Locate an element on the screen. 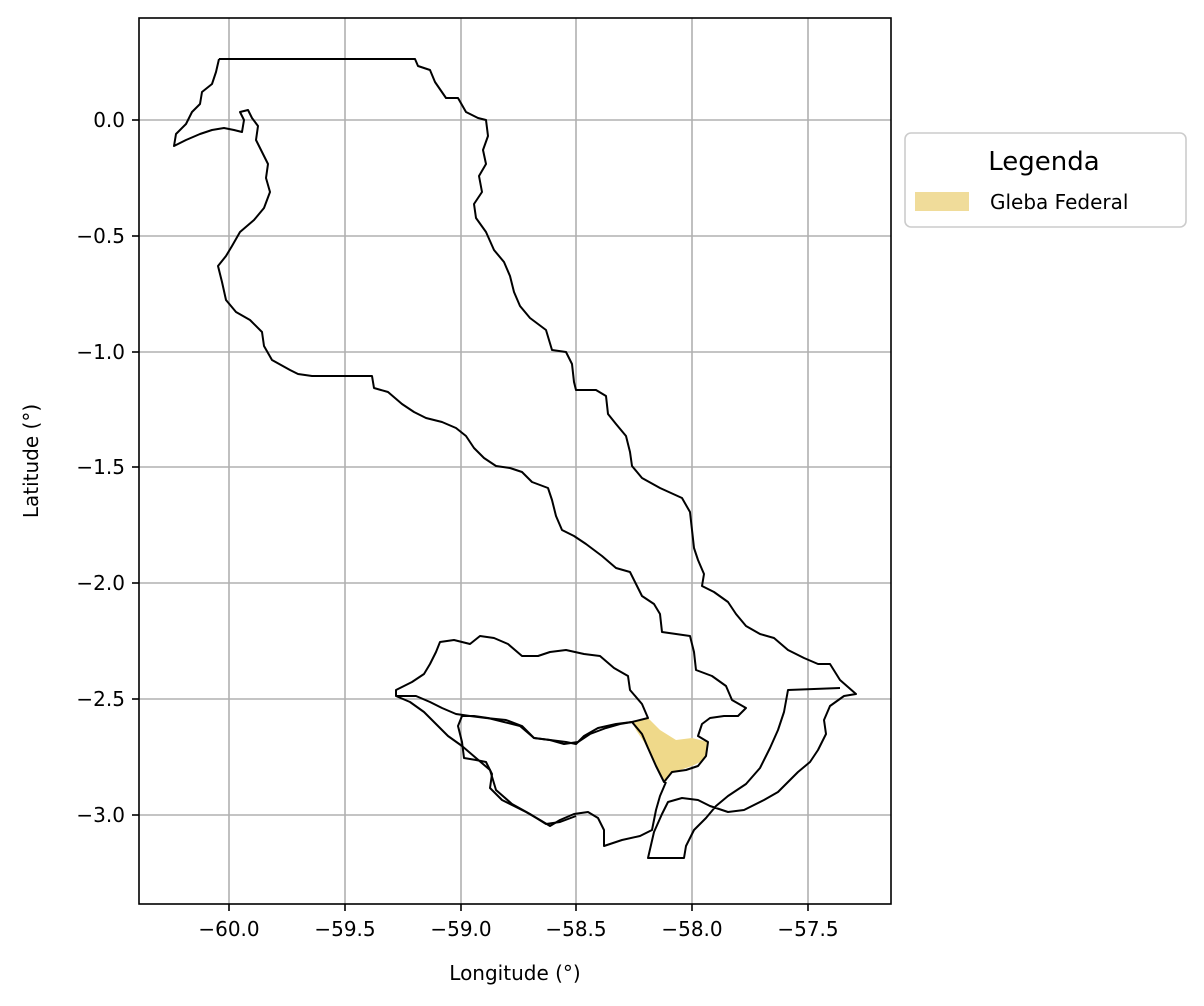 This screenshot has height=1006, width=1204. gleba-federal-area is located at coordinates (670, 750).